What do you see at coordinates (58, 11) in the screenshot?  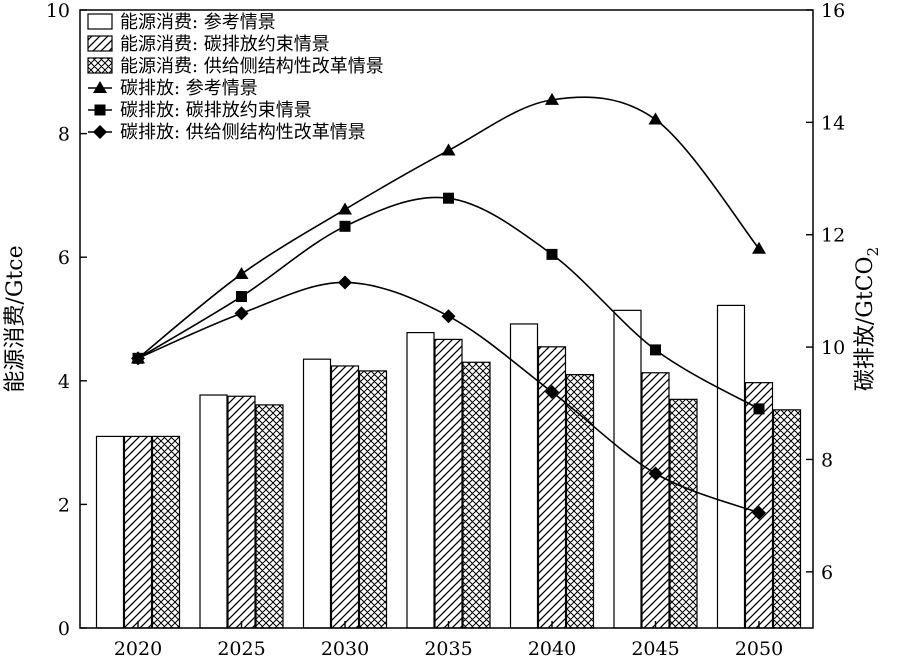 I see `tick-left-label: 10` at bounding box center [58, 11].